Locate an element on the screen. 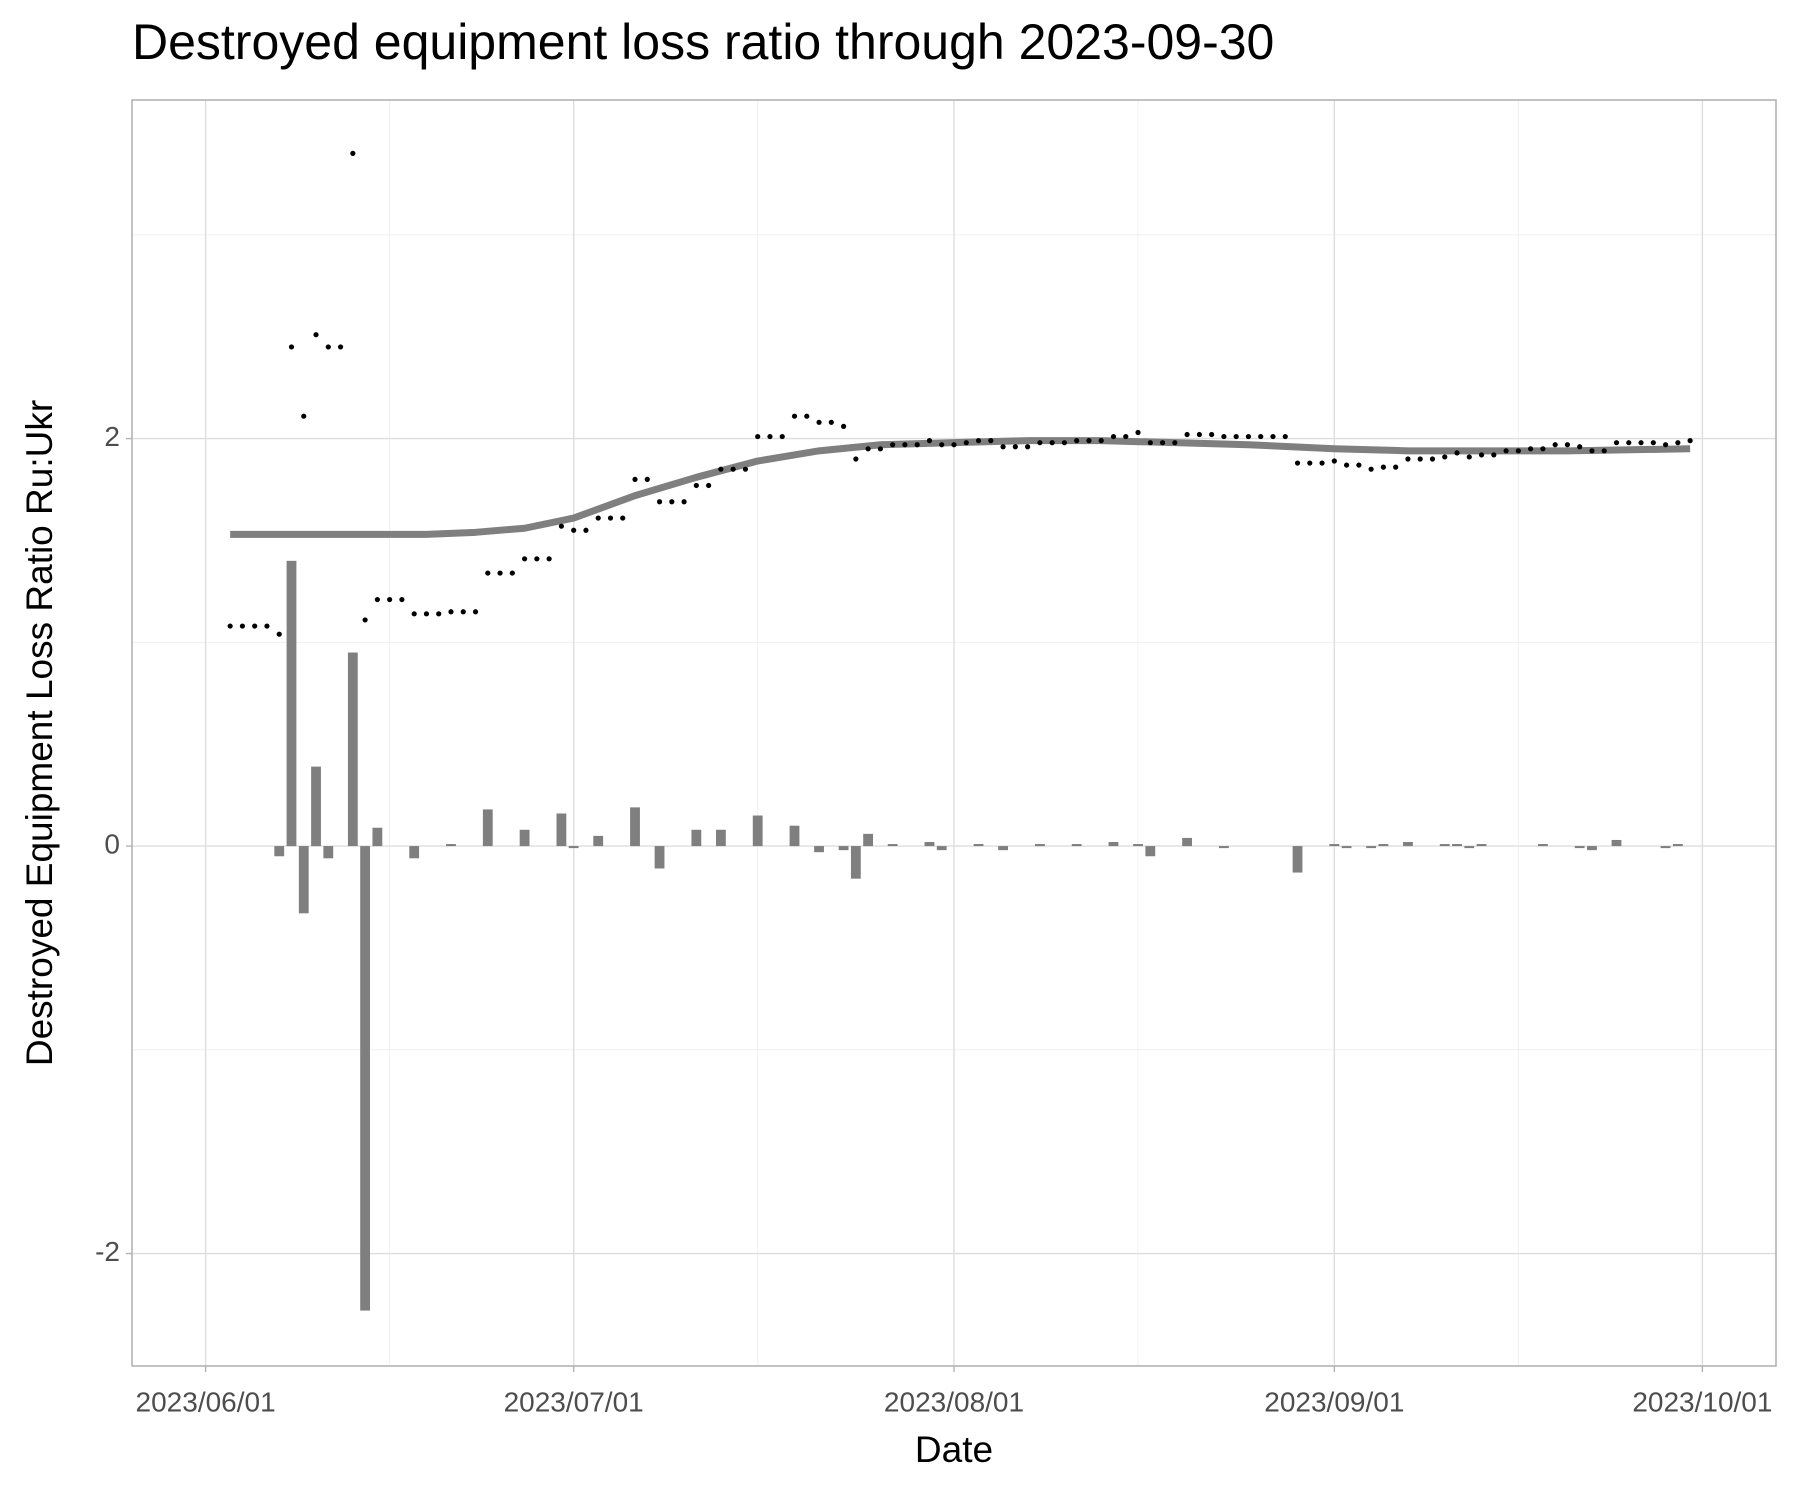  x-axis-title: Date is located at coordinates (954, 1449).